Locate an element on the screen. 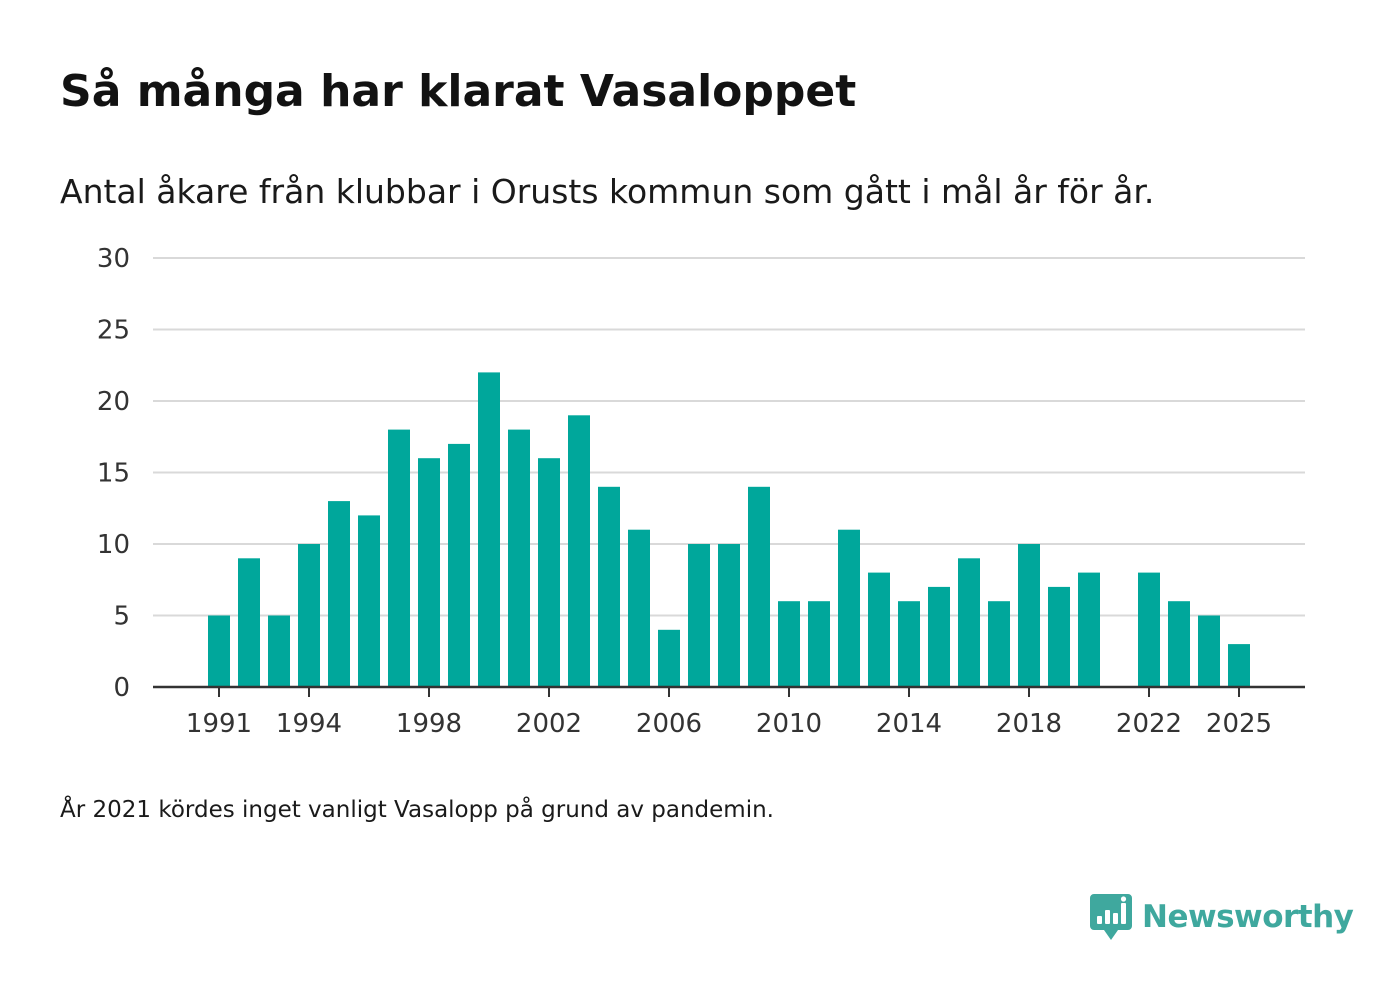 This screenshot has width=1400, height=1000. bar-2016 is located at coordinates (969, 622).